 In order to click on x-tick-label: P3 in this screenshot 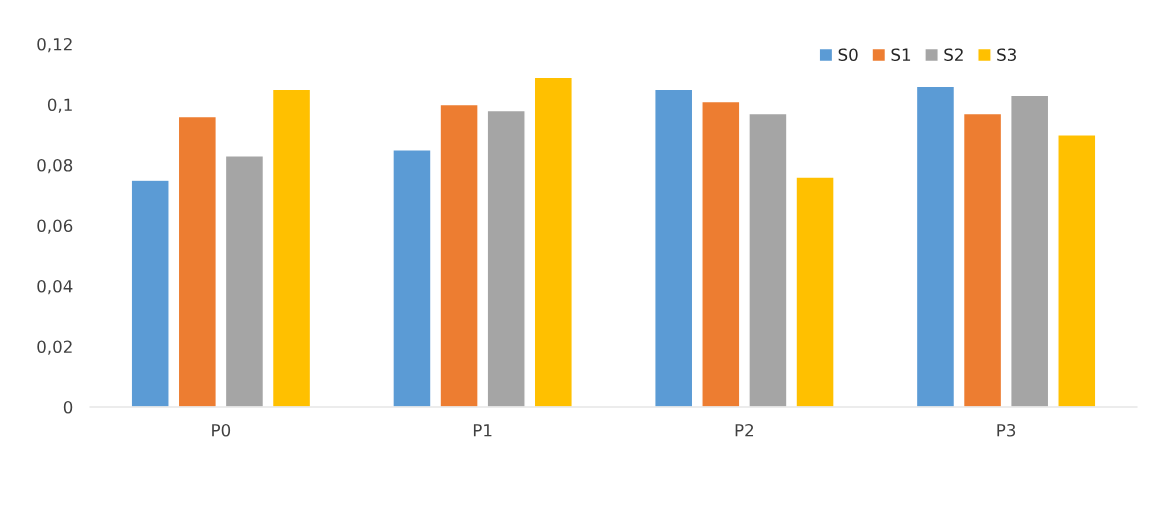, I will do `click(1006, 430)`.